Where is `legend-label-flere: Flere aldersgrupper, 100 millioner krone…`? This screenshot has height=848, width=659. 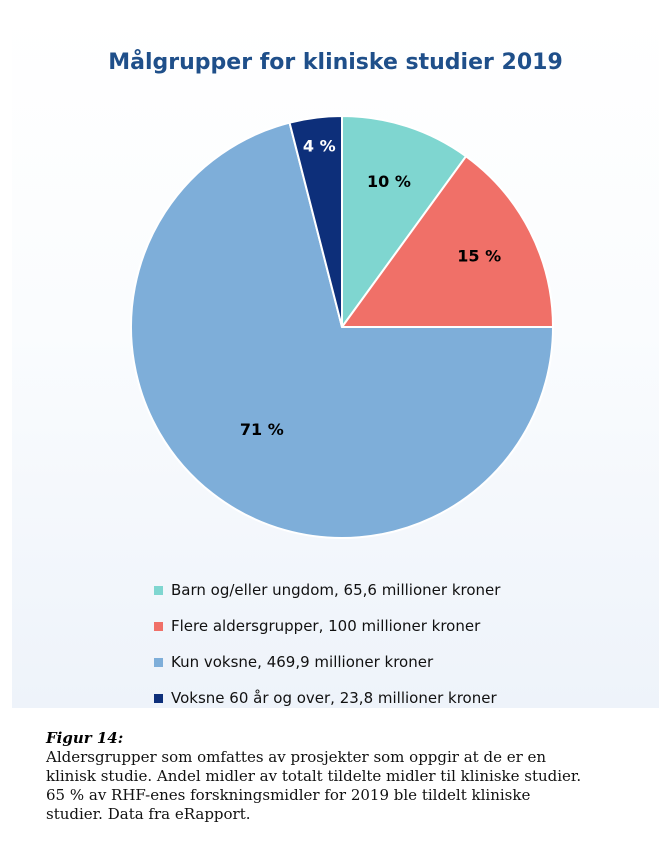
legend-label-flere: Flere aldersgrupper, 100 millioner krone… is located at coordinates (326, 626).